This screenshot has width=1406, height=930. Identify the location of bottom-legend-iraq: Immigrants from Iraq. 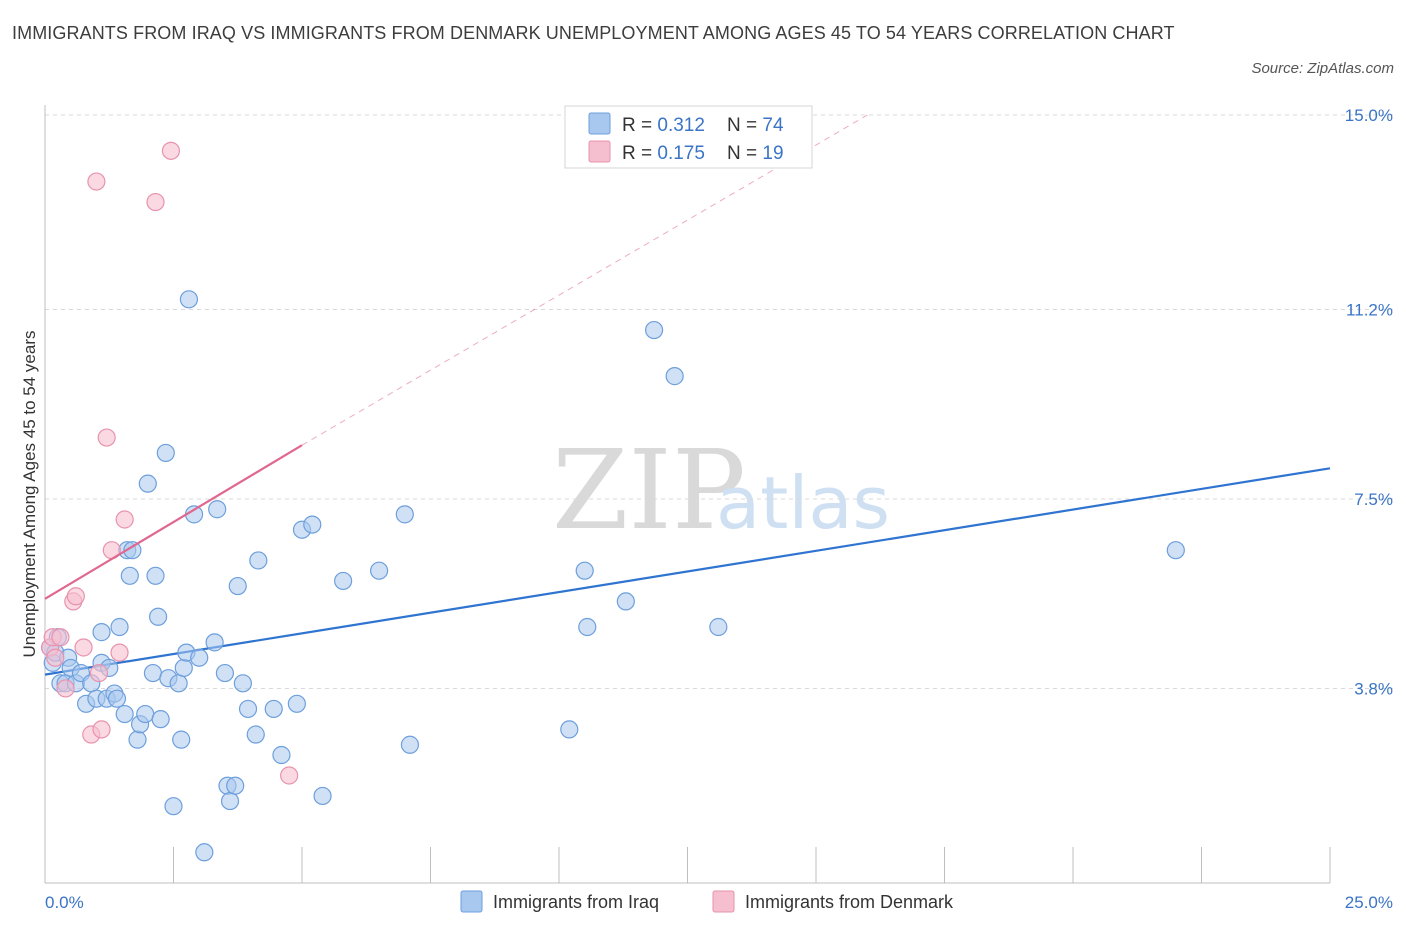
(576, 902).